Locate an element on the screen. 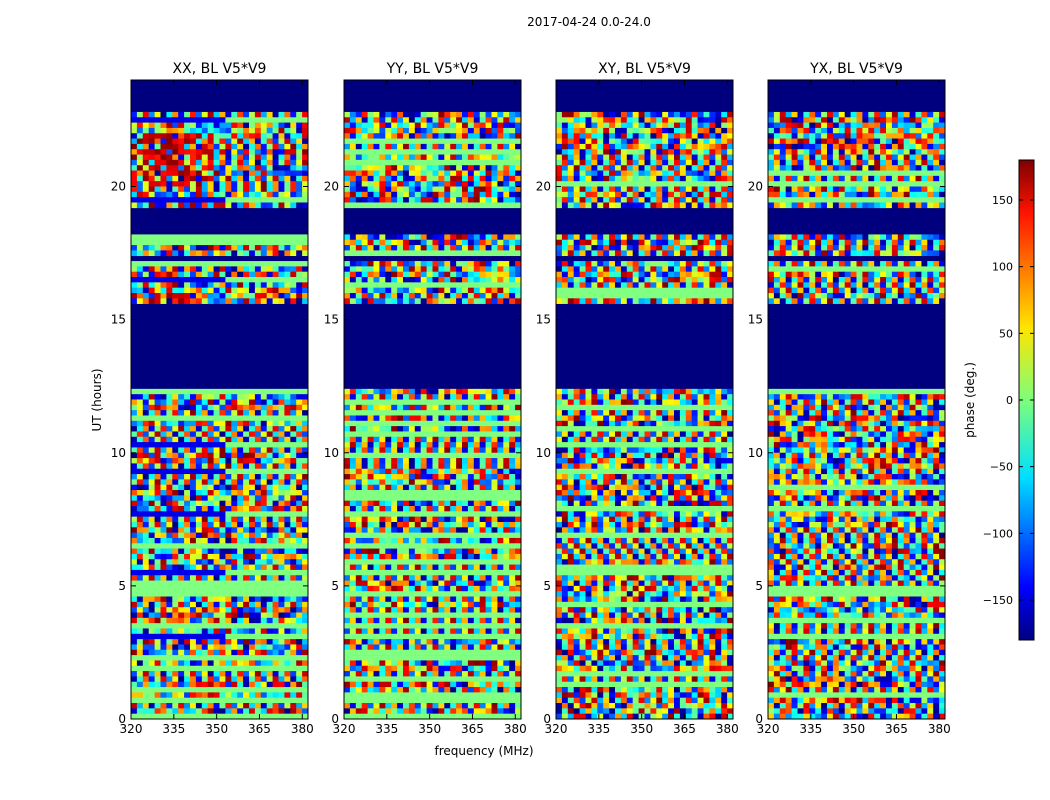 The image size is (1050, 800). colorbar-ticks: 150 100 50 0 −50 −100 −150 is located at coordinates (1008, 400).